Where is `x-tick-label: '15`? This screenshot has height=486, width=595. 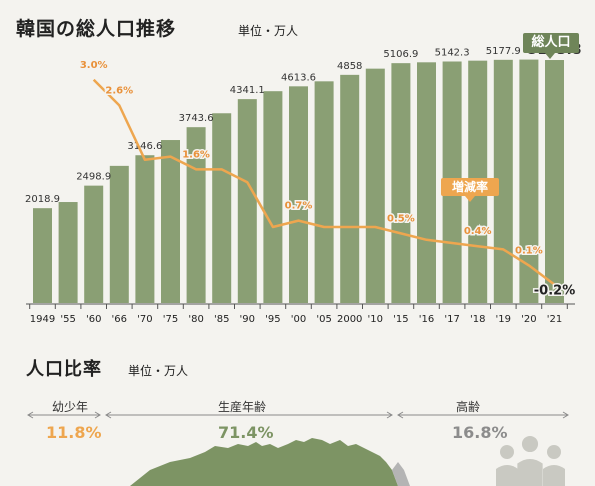 x-tick-label: '15 is located at coordinates (400, 319).